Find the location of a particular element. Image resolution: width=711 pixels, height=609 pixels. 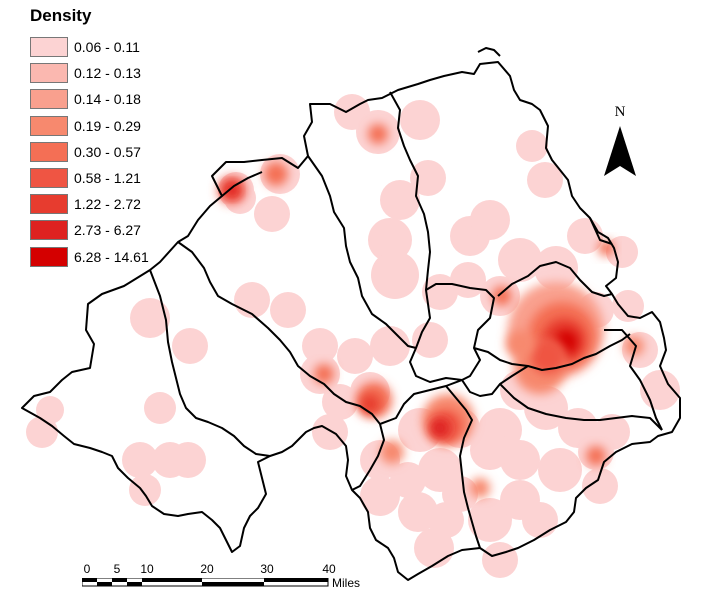

legend-item: 6.28 - 14.61 is located at coordinates (89, 257).